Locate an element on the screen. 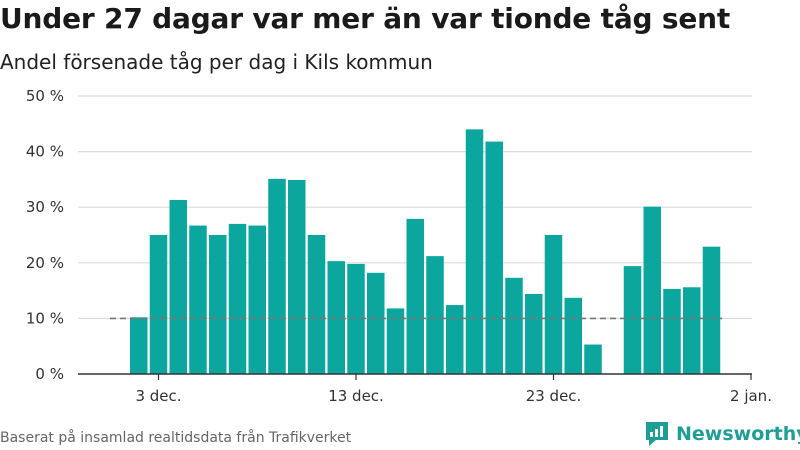 This screenshot has height=450, width=800. y-tick-label: 40 % is located at coordinates (45, 152).